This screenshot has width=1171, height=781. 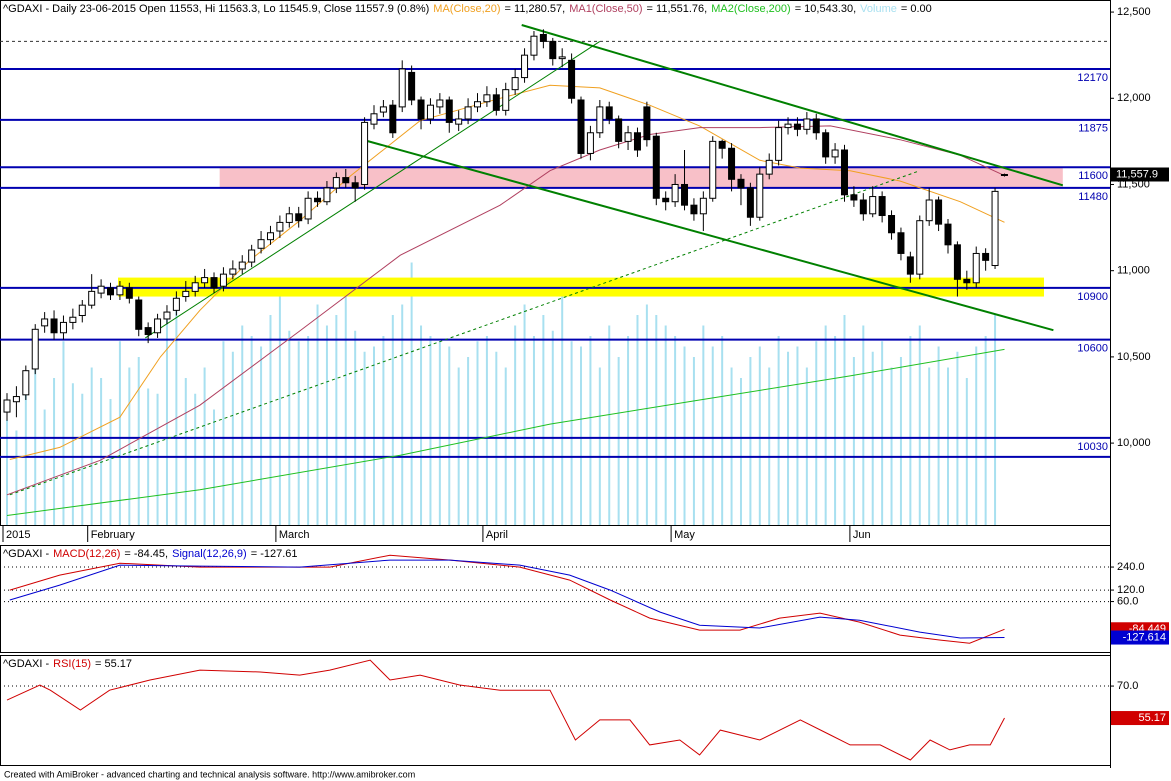 I want to click on legend-name: Volume, so click(x=878, y=9).